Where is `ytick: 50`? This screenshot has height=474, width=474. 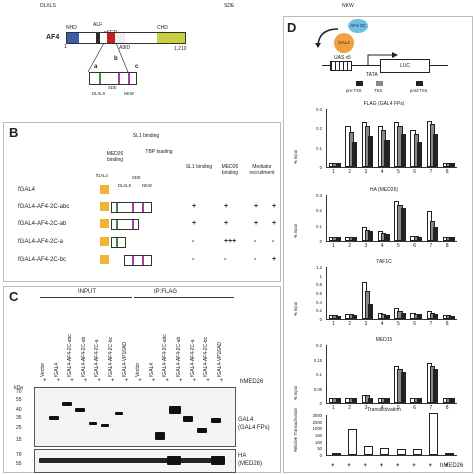
ytick: 50 is located at coordinates (319, 449).